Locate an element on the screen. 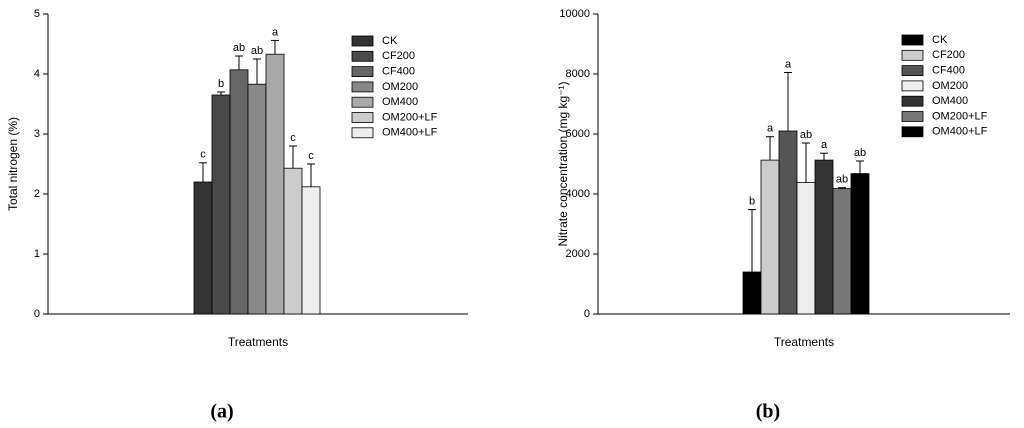  y-tick-label: 10000 is located at coordinates (574, 14).